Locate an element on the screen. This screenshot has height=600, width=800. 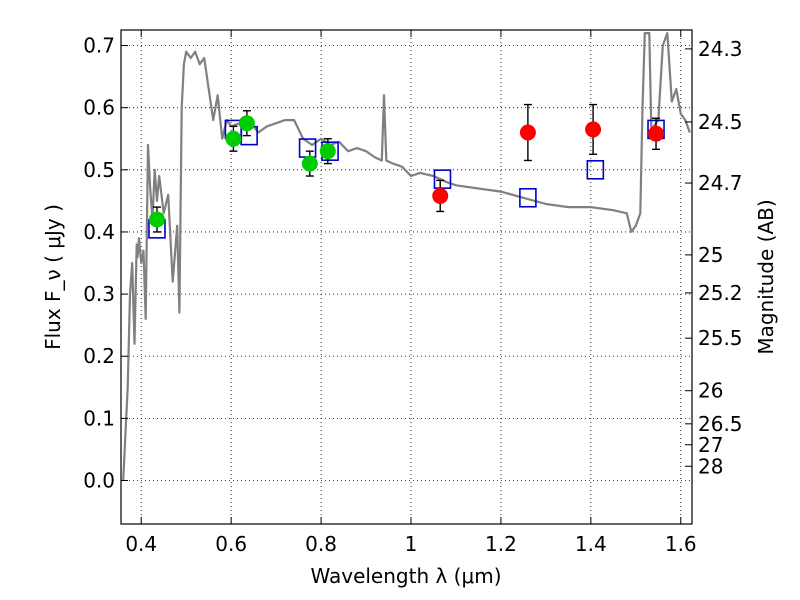
x-axis-label: Wavelength λ (μm) is located at coordinates (405, 576).